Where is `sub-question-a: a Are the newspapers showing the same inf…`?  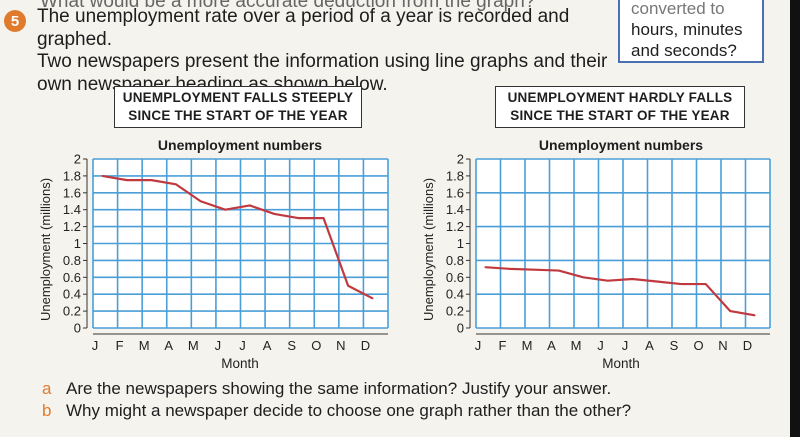
sub-question-a: a Are the newspapers showing the same inf… is located at coordinates (336, 389).